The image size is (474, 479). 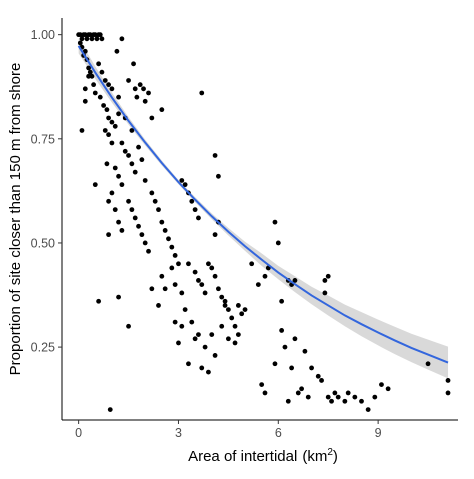 What do you see at coordinates (335, 456) in the screenshot?
I see `x-axis-title-close-paren: )` at bounding box center [335, 456].